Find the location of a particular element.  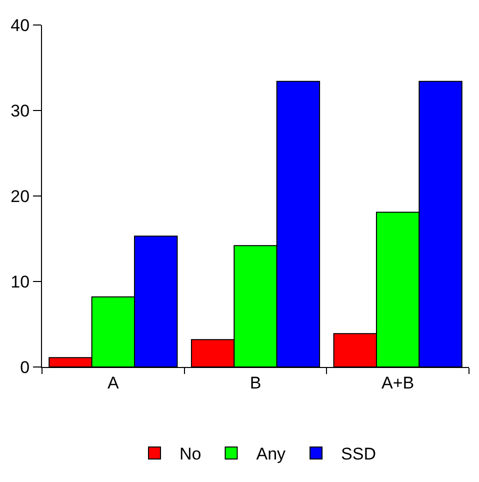

y-tick-label: 20 is located at coordinates (20, 196).